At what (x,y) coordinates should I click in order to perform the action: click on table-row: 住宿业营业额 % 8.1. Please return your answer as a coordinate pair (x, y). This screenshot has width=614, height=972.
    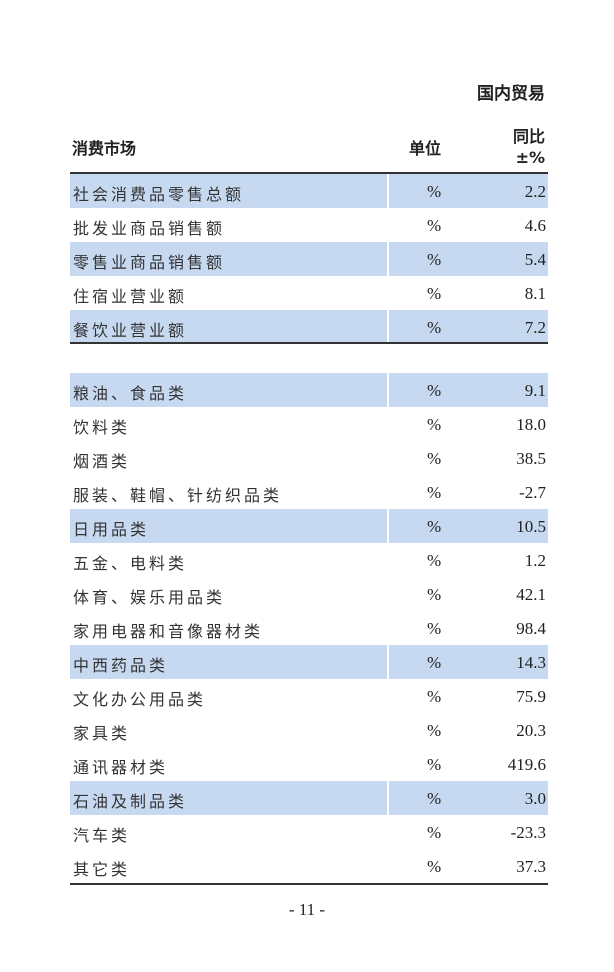
    Looking at the image, I should click on (309, 293).